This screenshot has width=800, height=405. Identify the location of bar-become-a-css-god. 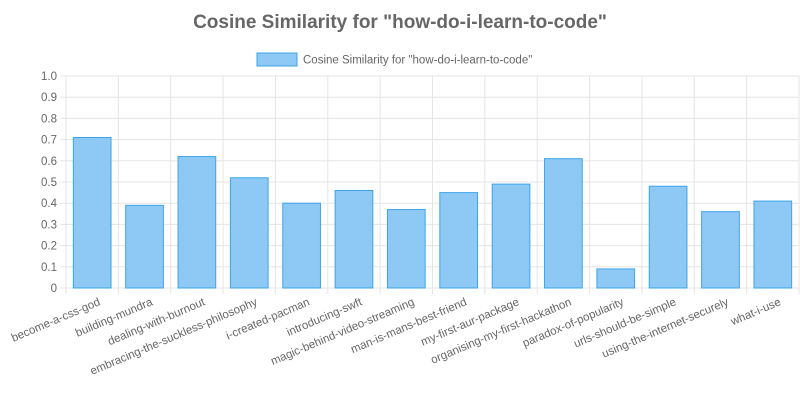
(92, 212).